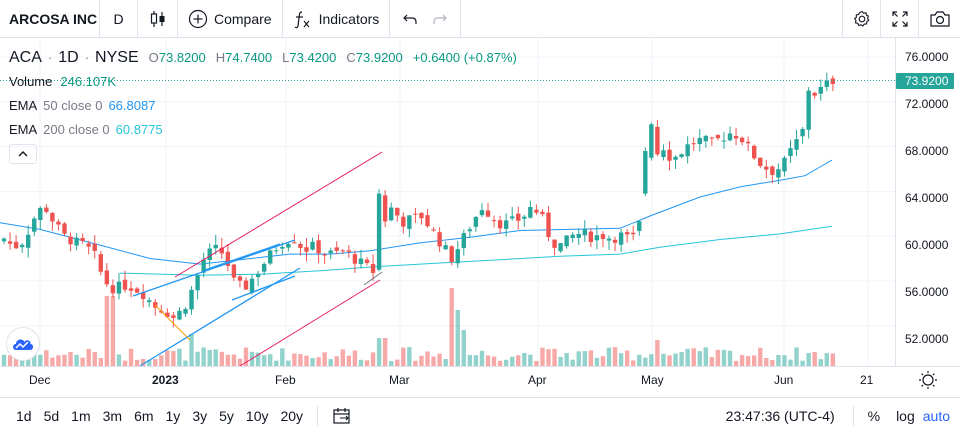 This screenshot has height=434, width=960. Describe the element at coordinates (144, 415) in the screenshot. I see `range-6m: 6m` at that location.